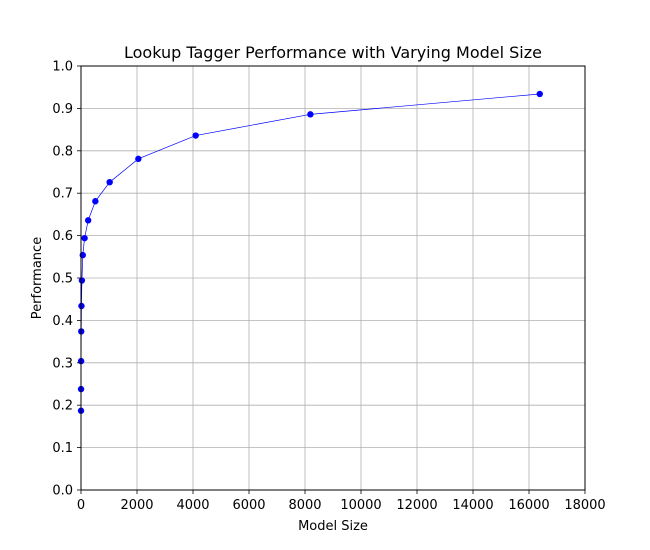 The image size is (650, 550). Describe the element at coordinates (62, 194) in the screenshot. I see `y-tick-label: 0.7` at that location.